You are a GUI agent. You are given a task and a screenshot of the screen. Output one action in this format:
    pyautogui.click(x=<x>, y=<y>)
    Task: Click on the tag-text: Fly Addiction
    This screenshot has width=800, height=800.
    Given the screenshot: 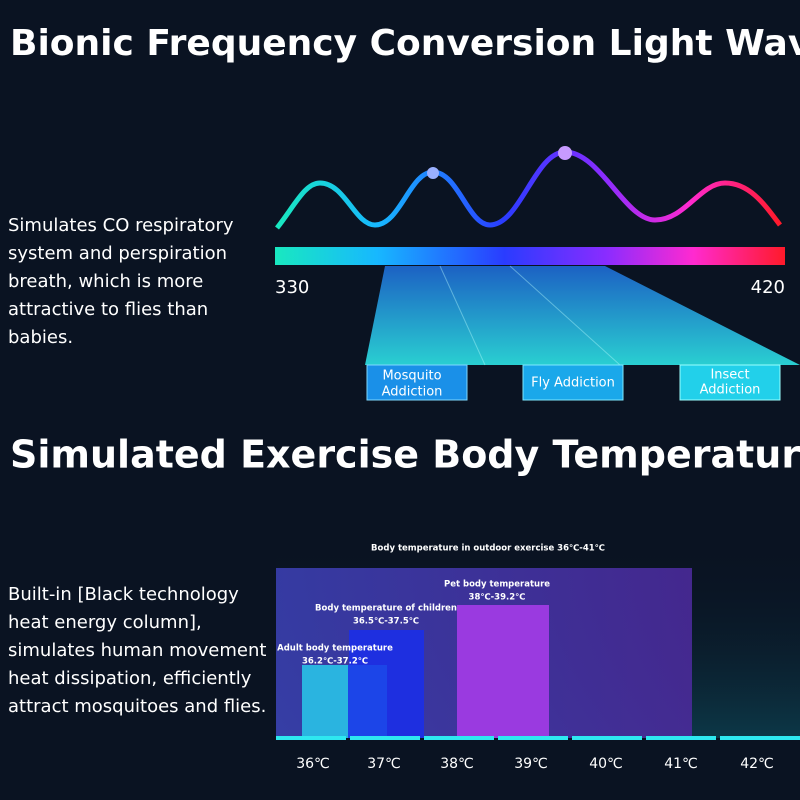 What is the action you would take?
    pyautogui.click(x=573, y=383)
    